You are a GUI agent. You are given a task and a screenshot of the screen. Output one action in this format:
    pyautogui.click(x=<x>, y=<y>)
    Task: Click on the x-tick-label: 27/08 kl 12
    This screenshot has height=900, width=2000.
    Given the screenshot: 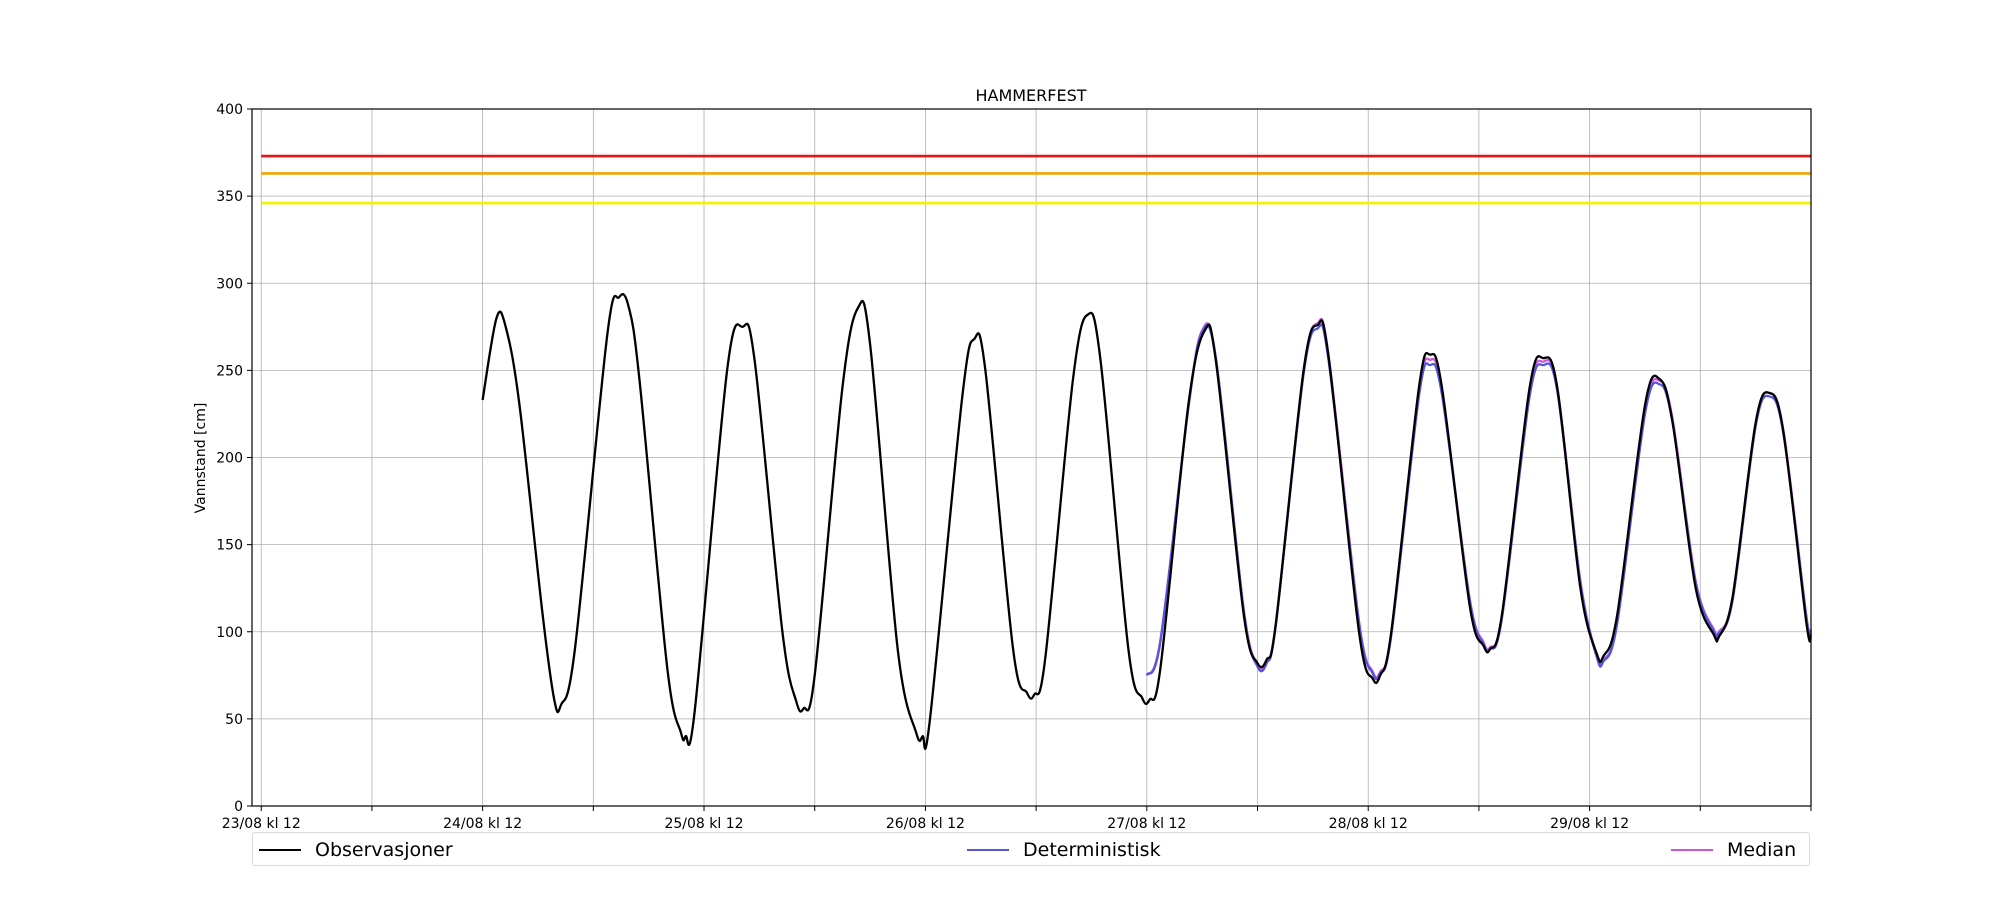 What is the action you would take?
    pyautogui.click(x=1146, y=824)
    